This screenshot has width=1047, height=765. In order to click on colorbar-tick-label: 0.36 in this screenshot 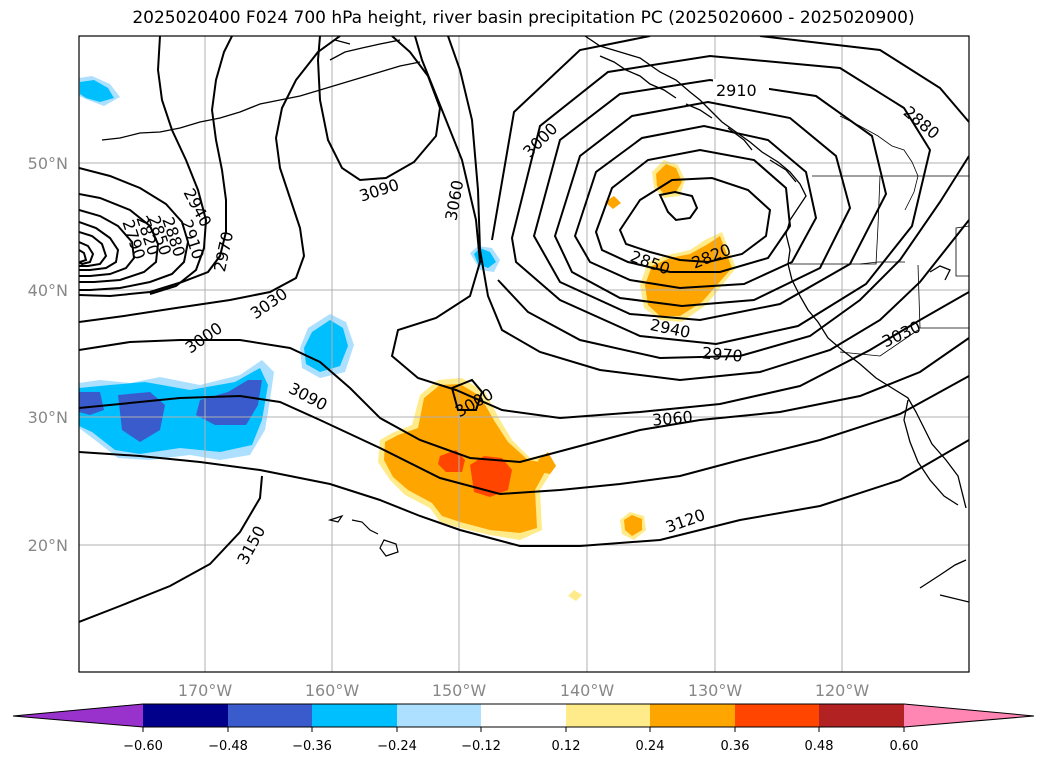, I will do `click(735, 746)`.